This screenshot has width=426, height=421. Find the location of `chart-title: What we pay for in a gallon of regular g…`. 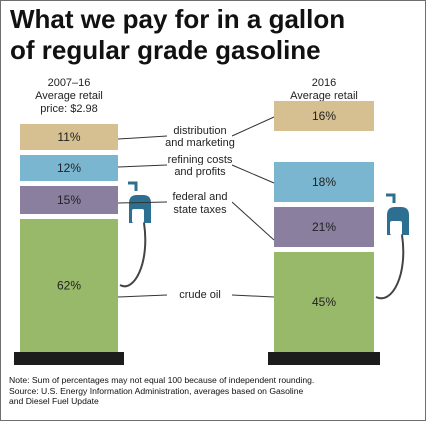

chart-title: What we pay for in a gallon of regular g… is located at coordinates (215, 35).